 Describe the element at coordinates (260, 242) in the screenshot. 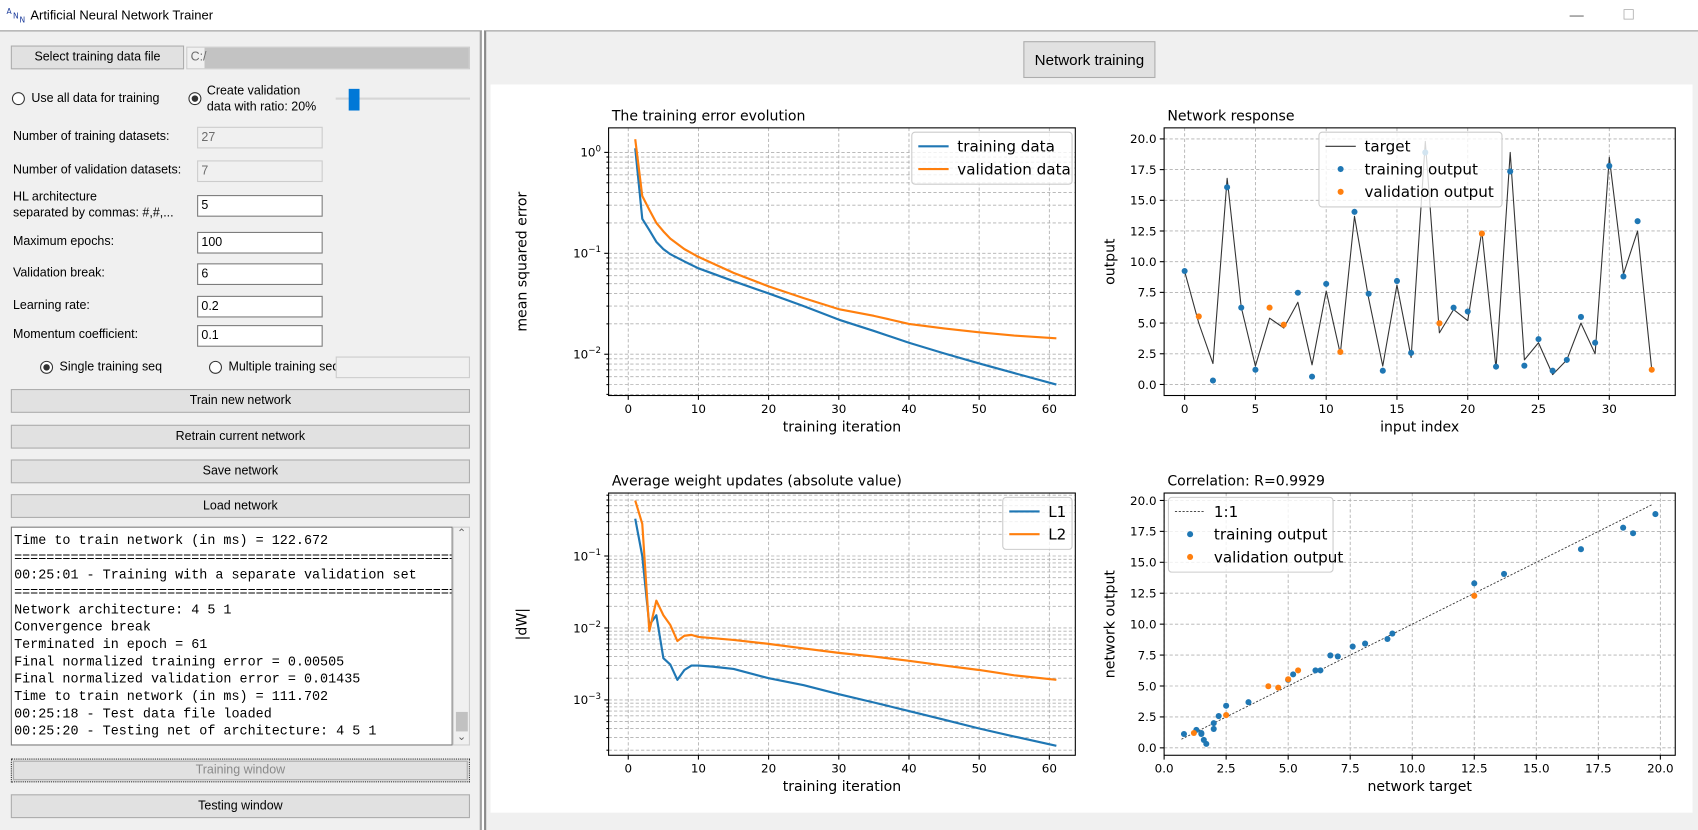

I see `parameter-input: 100` at that location.